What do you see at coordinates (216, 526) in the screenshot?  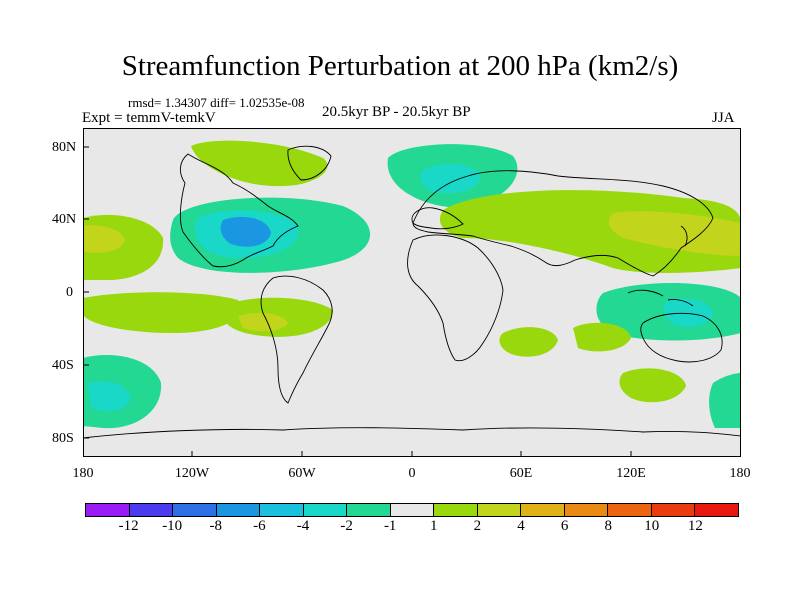 I see `colorbar-label-2: -8` at bounding box center [216, 526].